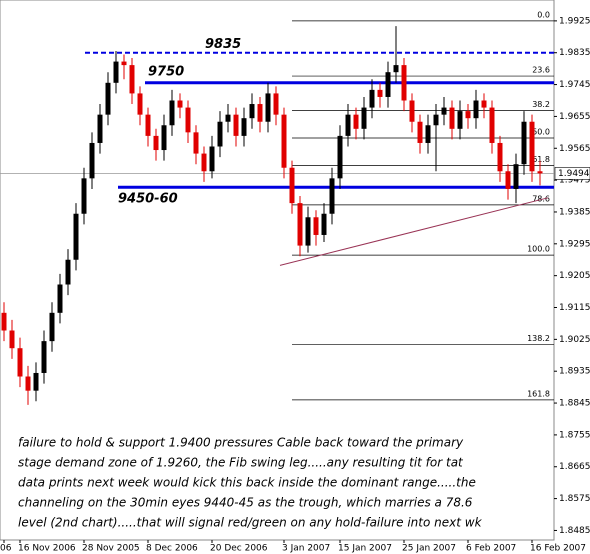 The width and height of the screenshot is (590, 554). What do you see at coordinates (47, 549) in the screenshot?
I see `x-tick-label: 16 Nov 2006` at bounding box center [47, 549].